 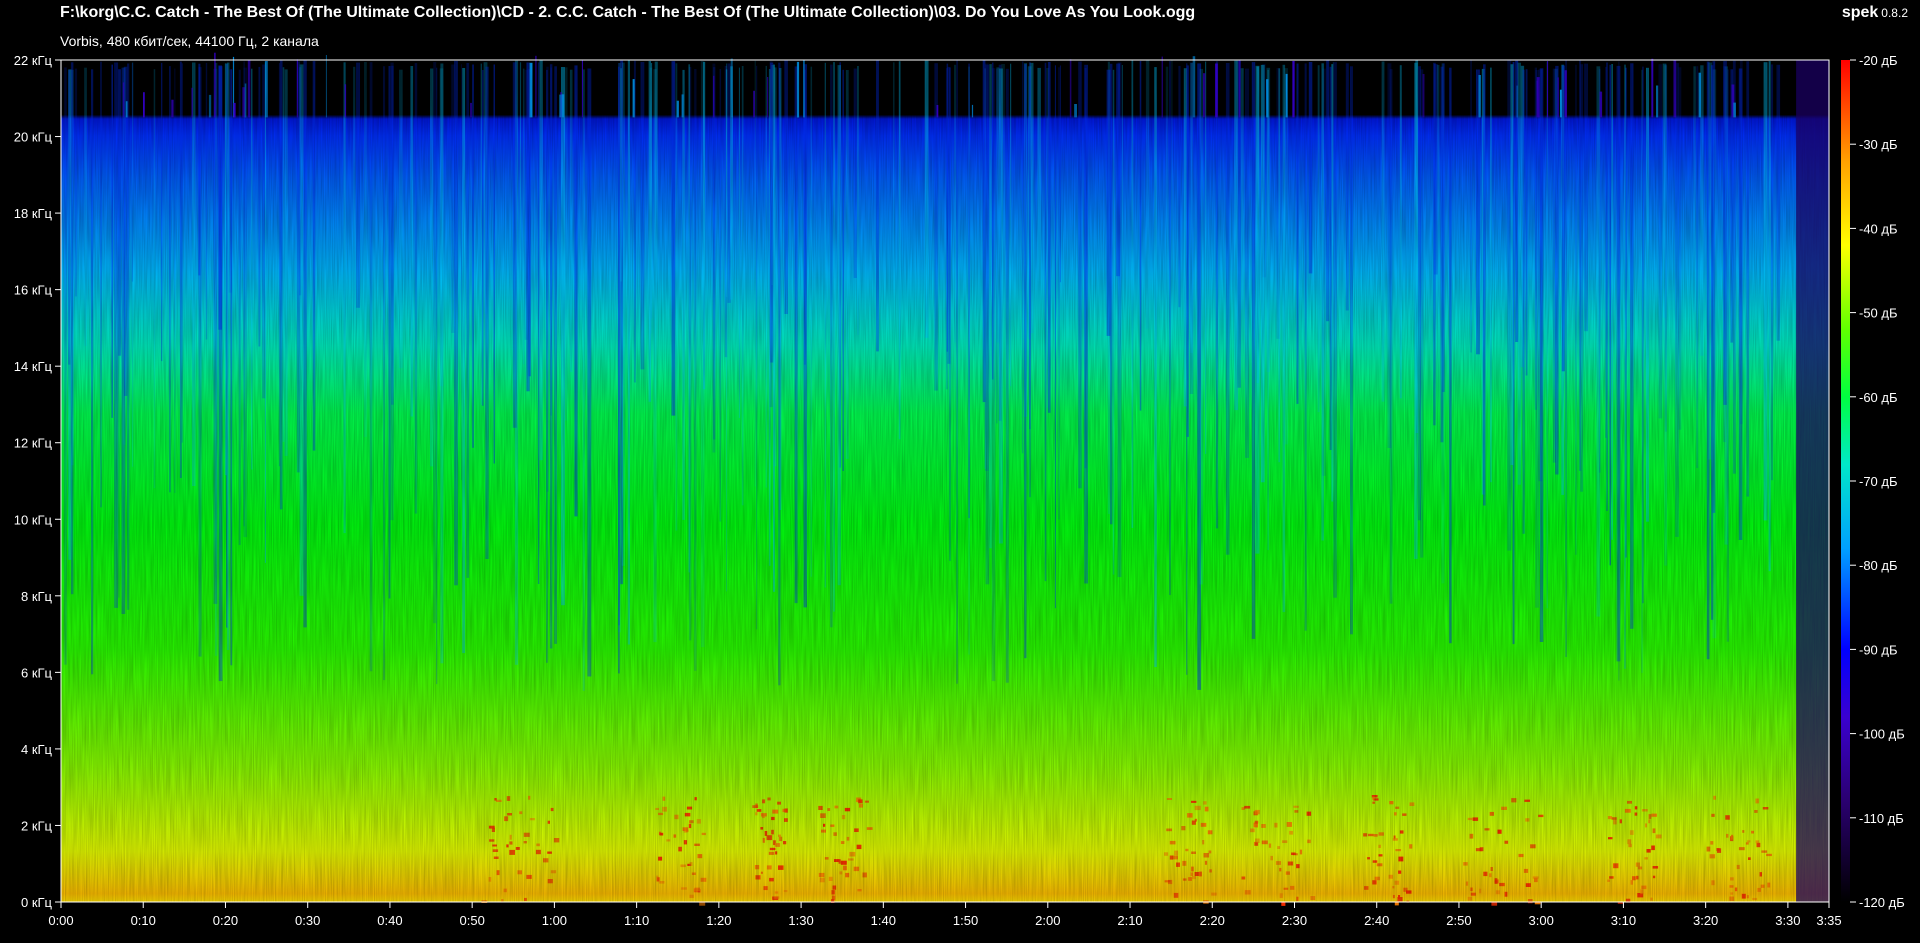 What do you see at coordinates (1860, 12) in the screenshot?
I see `app-name: spek` at bounding box center [1860, 12].